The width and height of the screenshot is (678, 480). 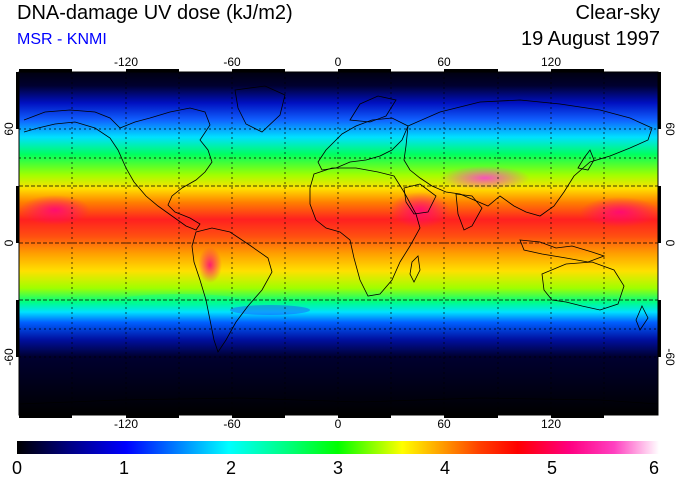 I want to click on lon-tick-top: -60, so click(x=232, y=62).